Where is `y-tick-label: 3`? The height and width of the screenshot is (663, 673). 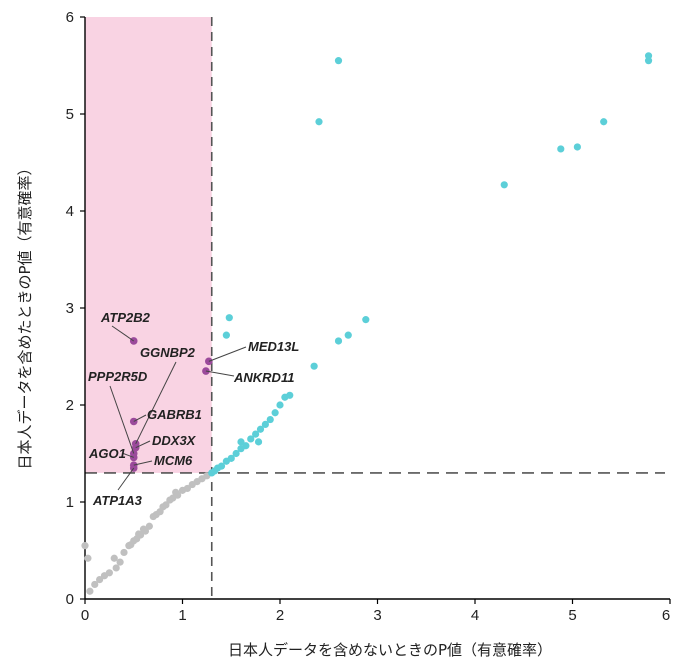 y-tick-label: 3 is located at coordinates (70, 308).